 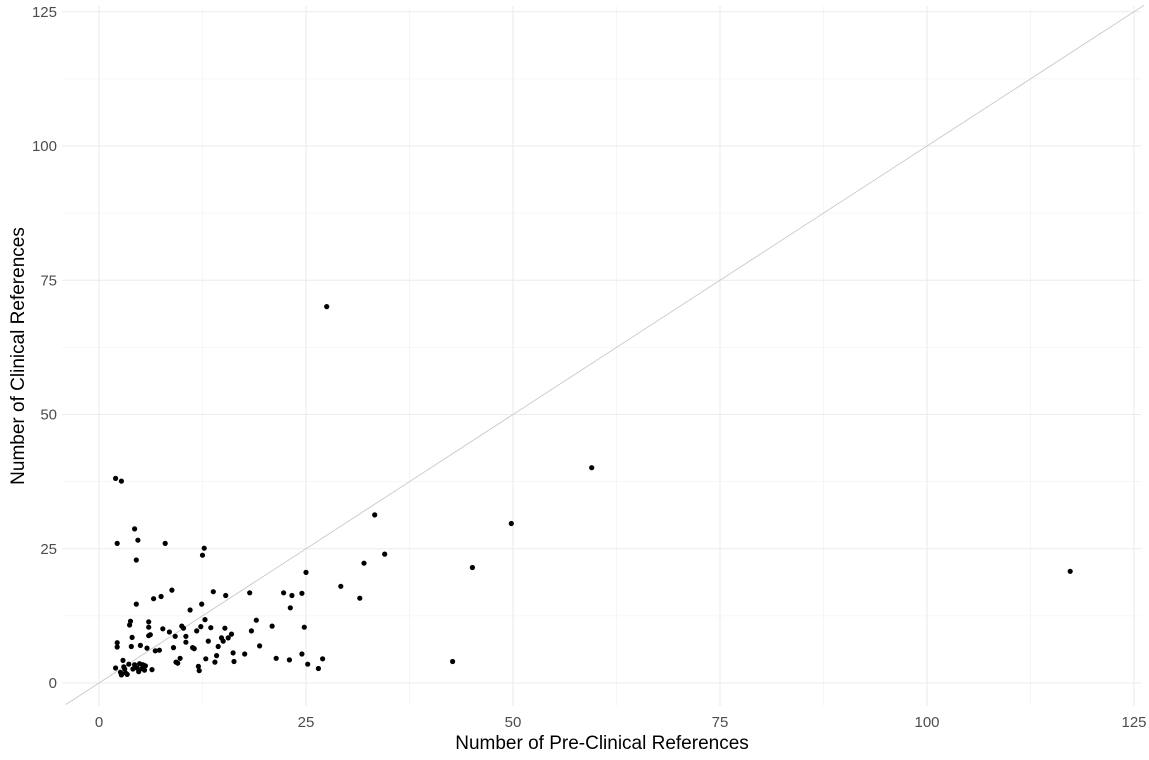 I want to click on x-axis-title: Number of Pre-Clinical References, so click(x=602, y=743).